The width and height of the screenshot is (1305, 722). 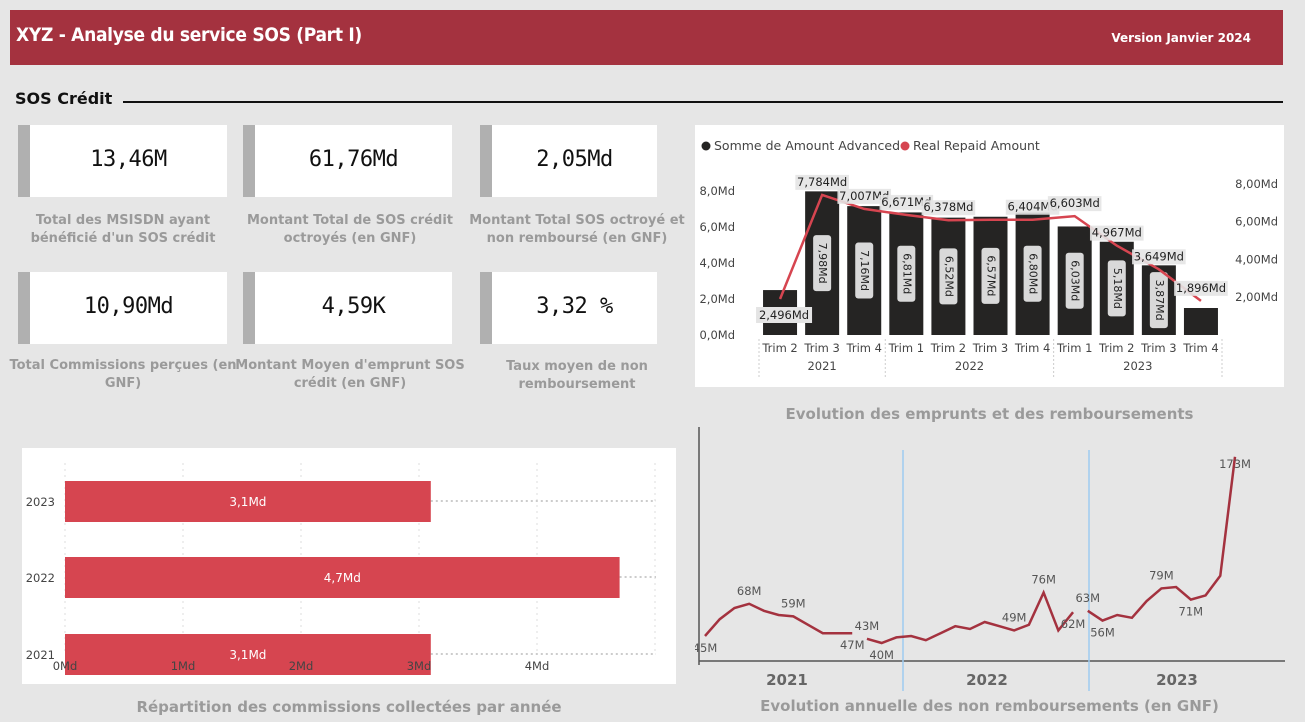 I want to click on y2-tick-label: 6,00Md, so click(x=1256, y=222).